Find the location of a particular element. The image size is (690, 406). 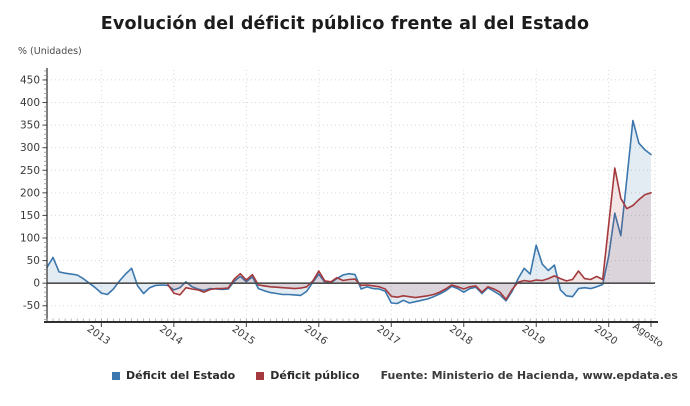

publico-series-swatch-icon is located at coordinates (260, 375).